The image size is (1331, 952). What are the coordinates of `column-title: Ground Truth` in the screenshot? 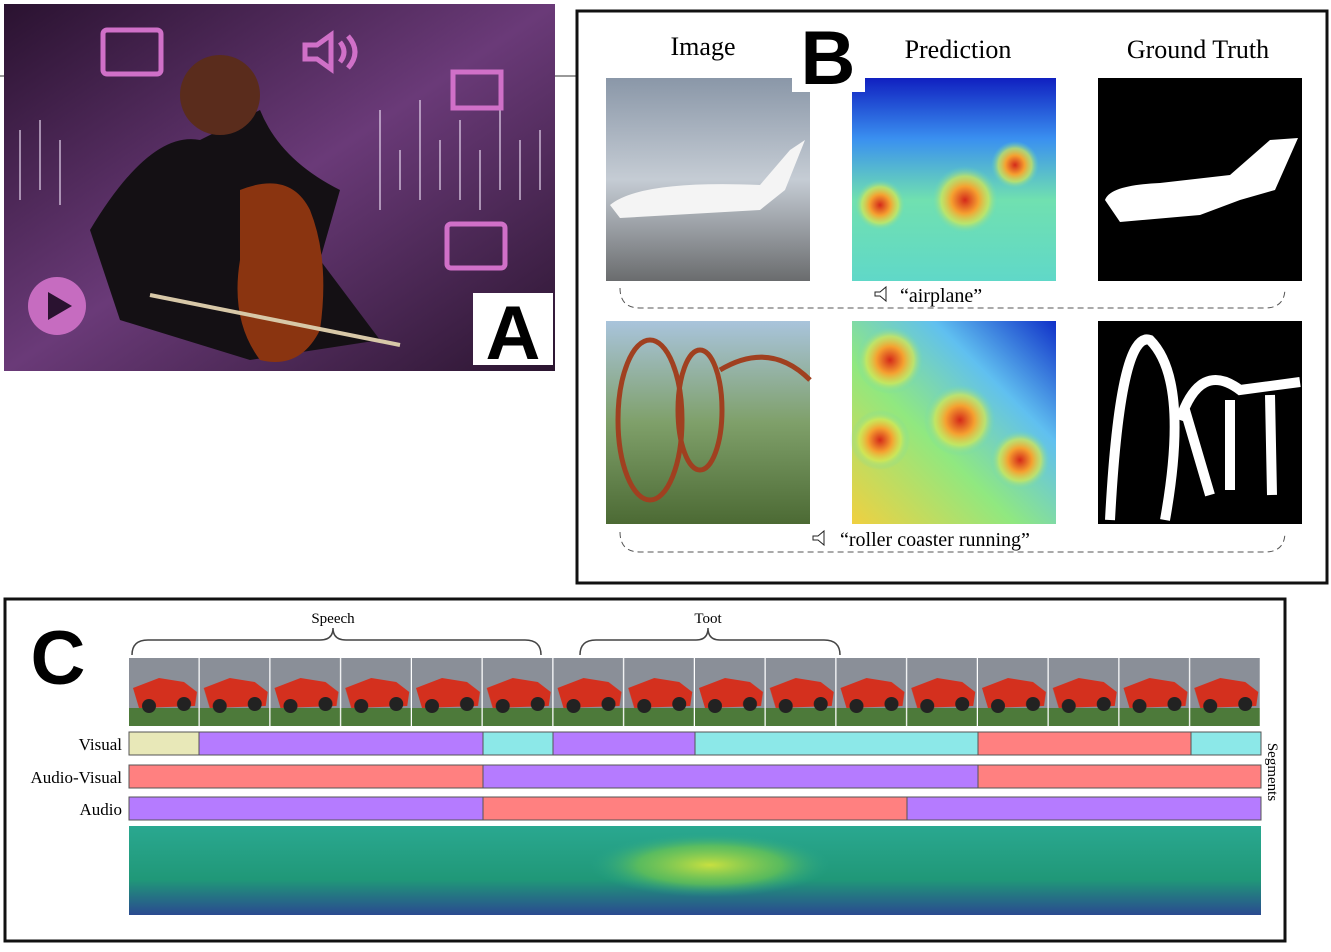 It's located at (1198, 49).